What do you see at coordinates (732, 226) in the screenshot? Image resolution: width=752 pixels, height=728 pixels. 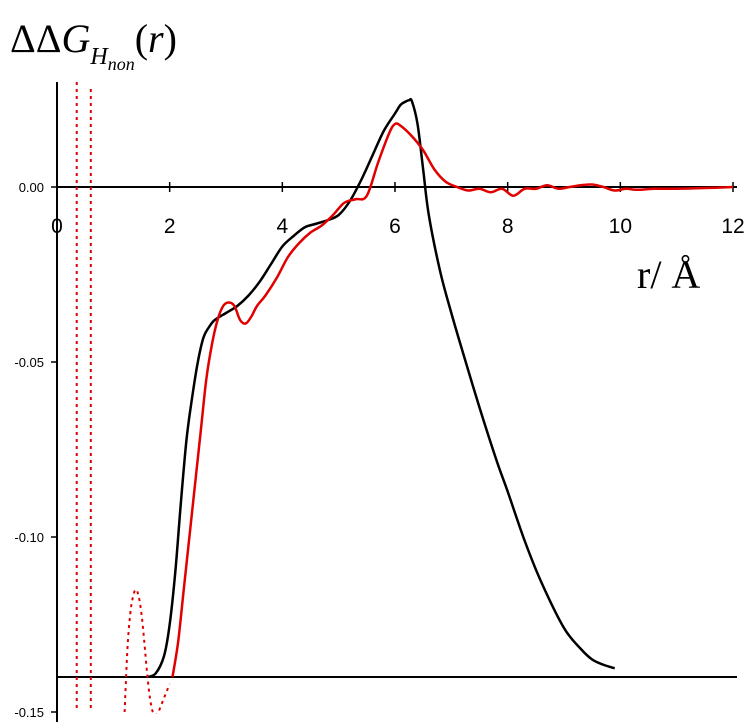 I see `x-tick-label: 12` at bounding box center [732, 226].